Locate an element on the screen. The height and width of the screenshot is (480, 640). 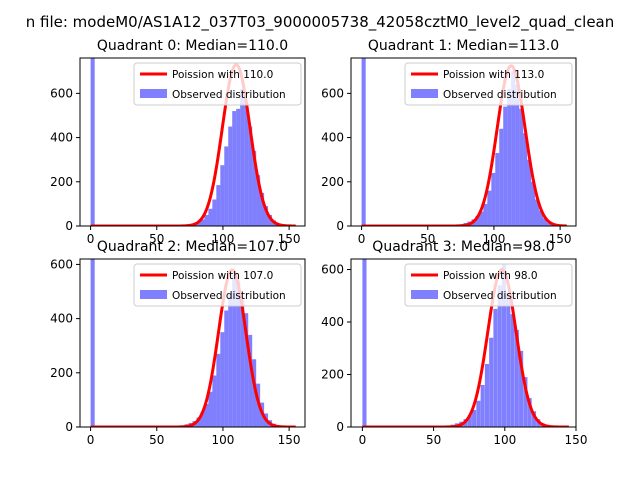
subplot-title: Quadrant 0: Median=110.0 is located at coordinates (192, 46).